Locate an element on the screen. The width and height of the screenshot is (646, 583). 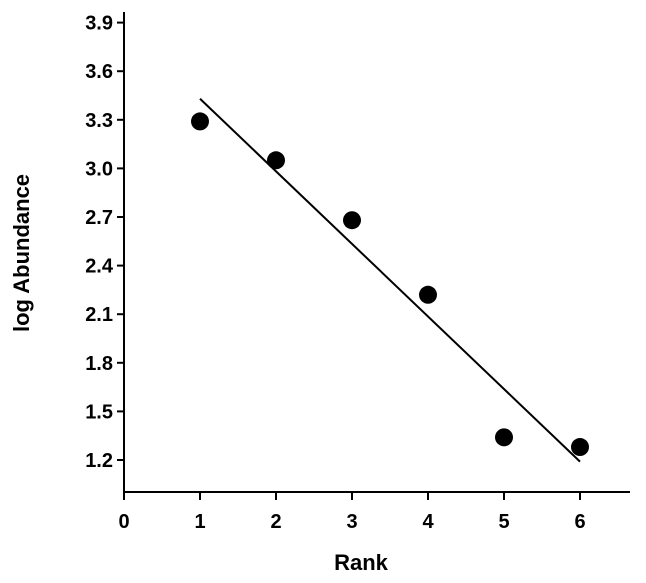
y-tick-label: 2.7 is located at coordinates (99, 218).